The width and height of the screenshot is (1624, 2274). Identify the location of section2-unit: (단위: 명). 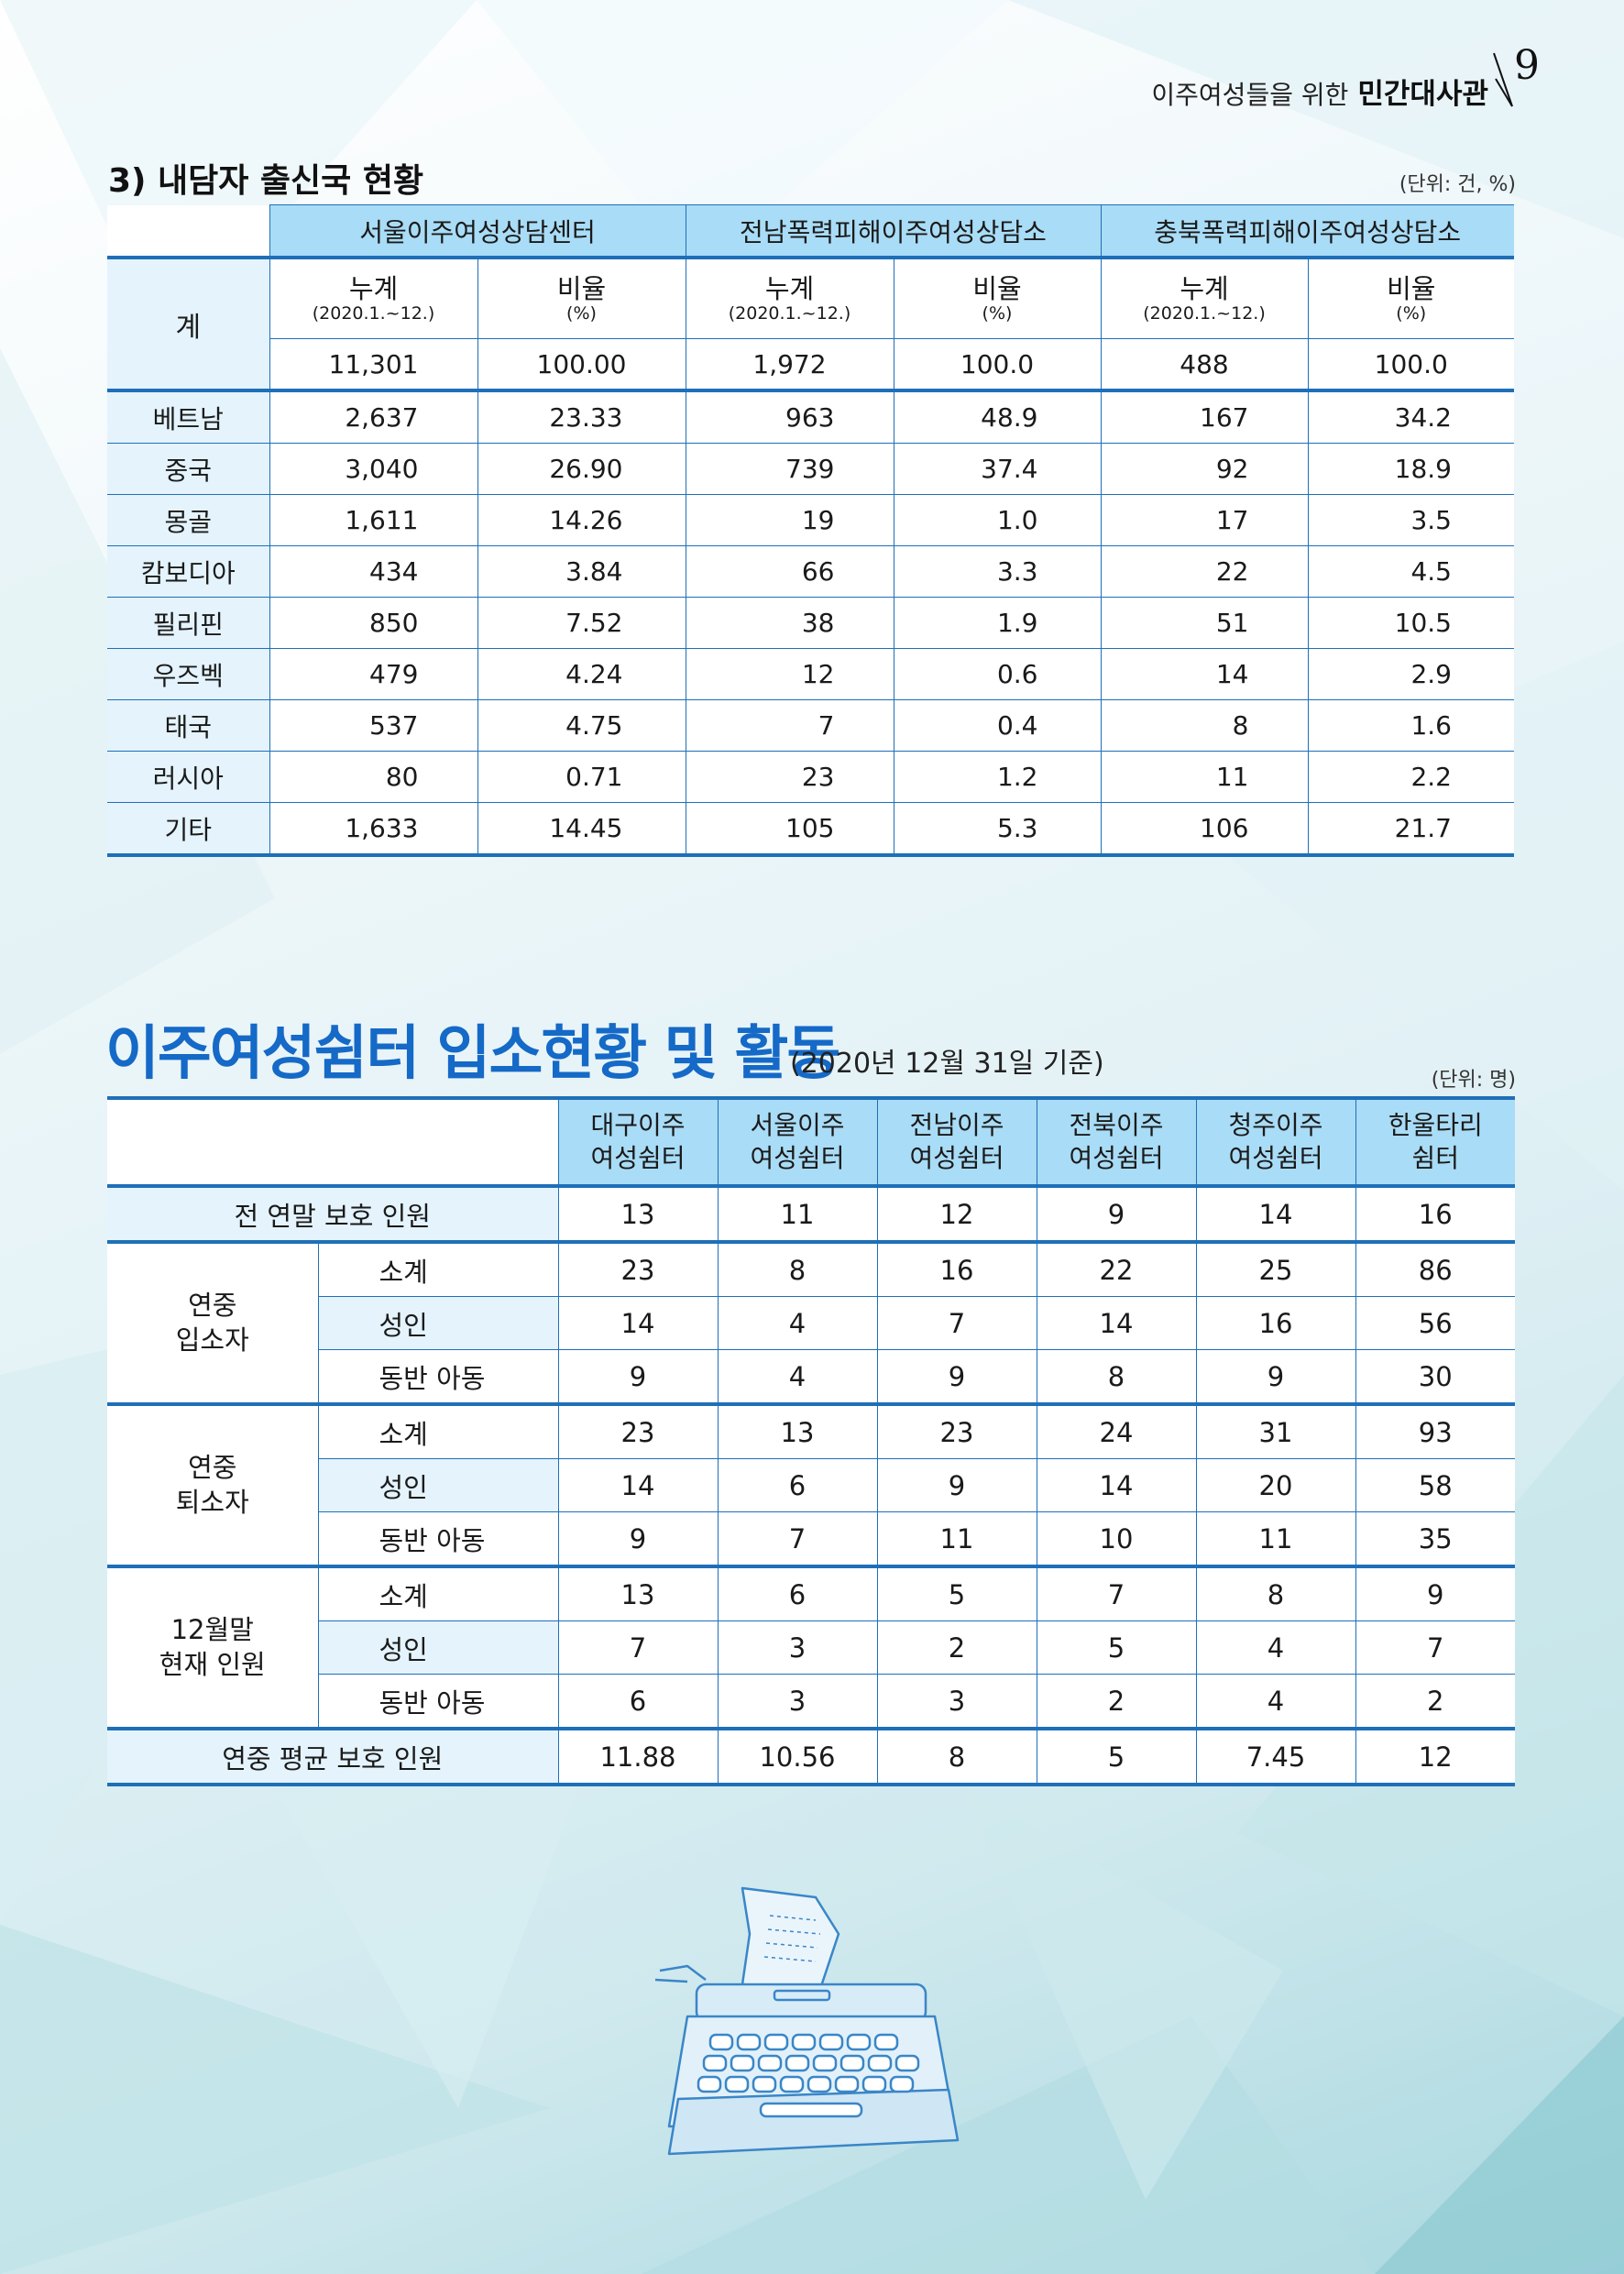
(1473, 1080).